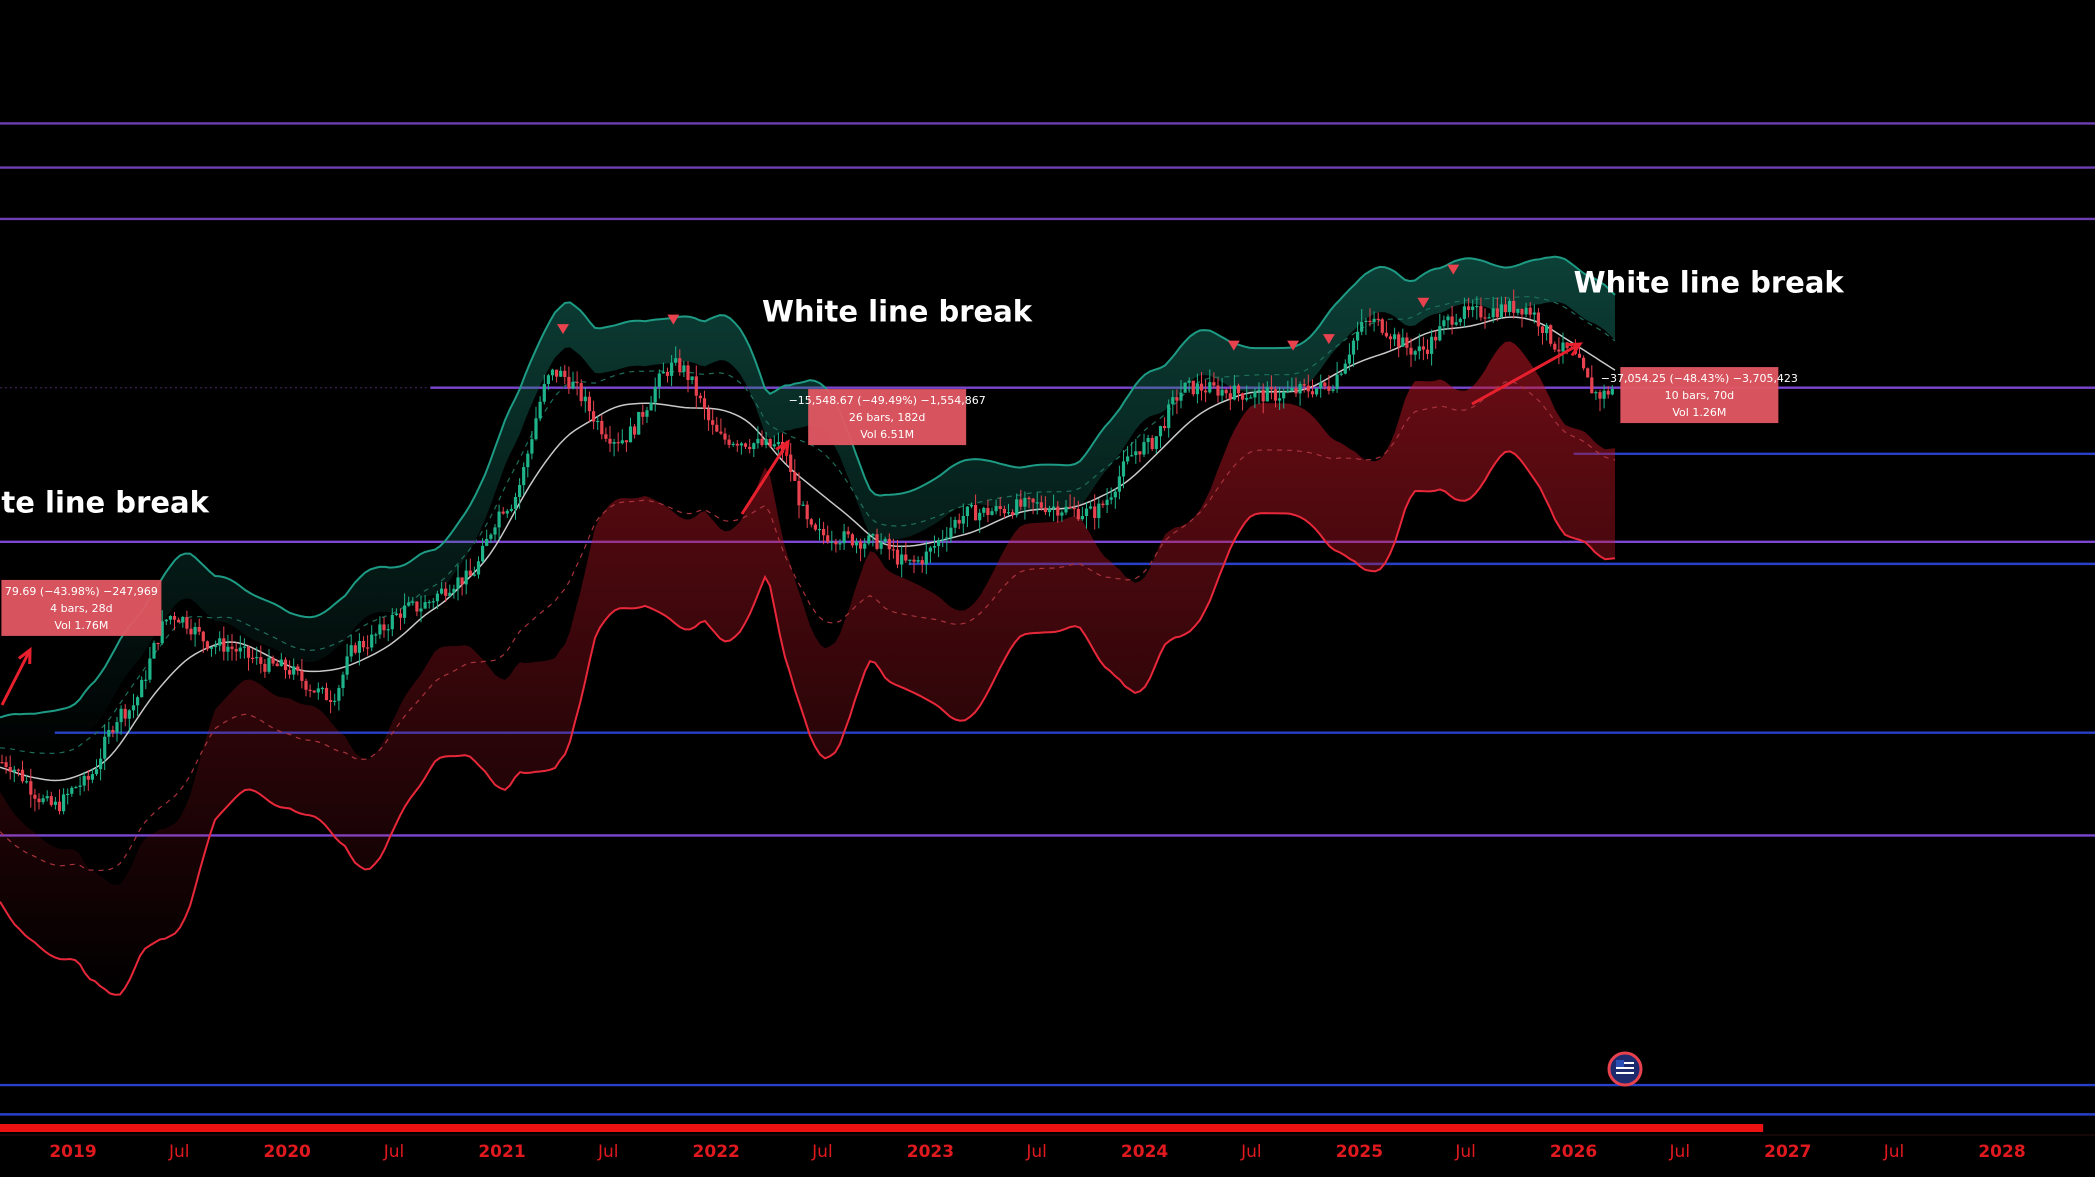 Image resolution: width=2095 pixels, height=1177 pixels. I want to click on flag-icon, so click(1625, 1069).